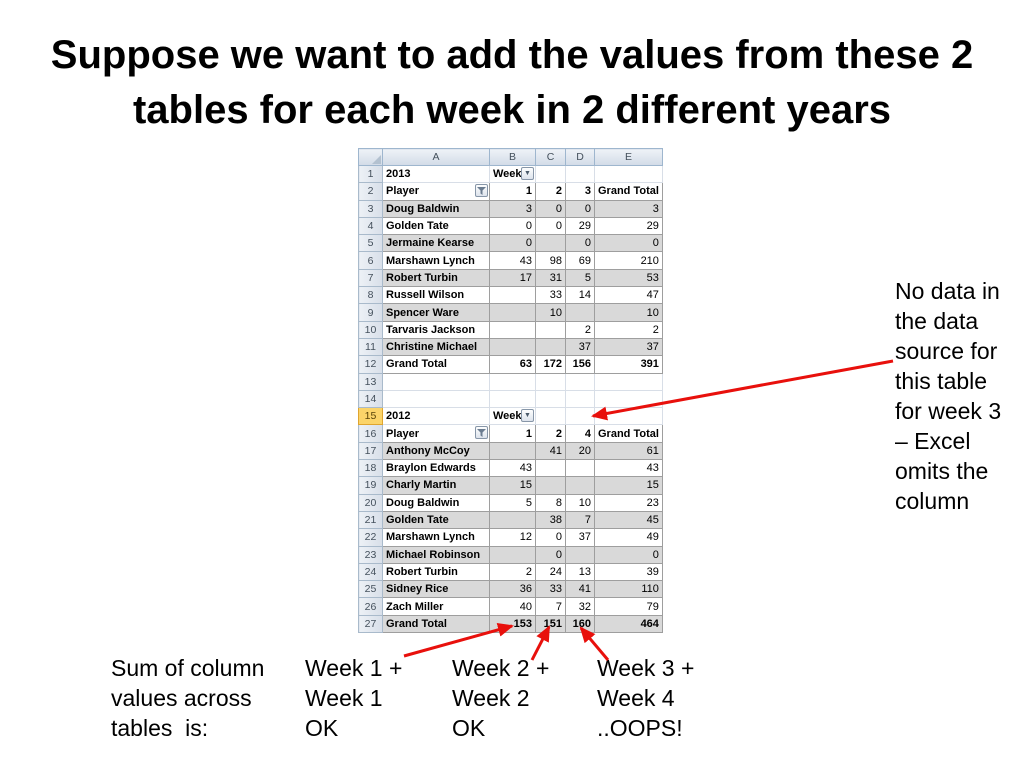 The image size is (1024, 768). I want to click on cell-E27: 464, so click(628, 624).